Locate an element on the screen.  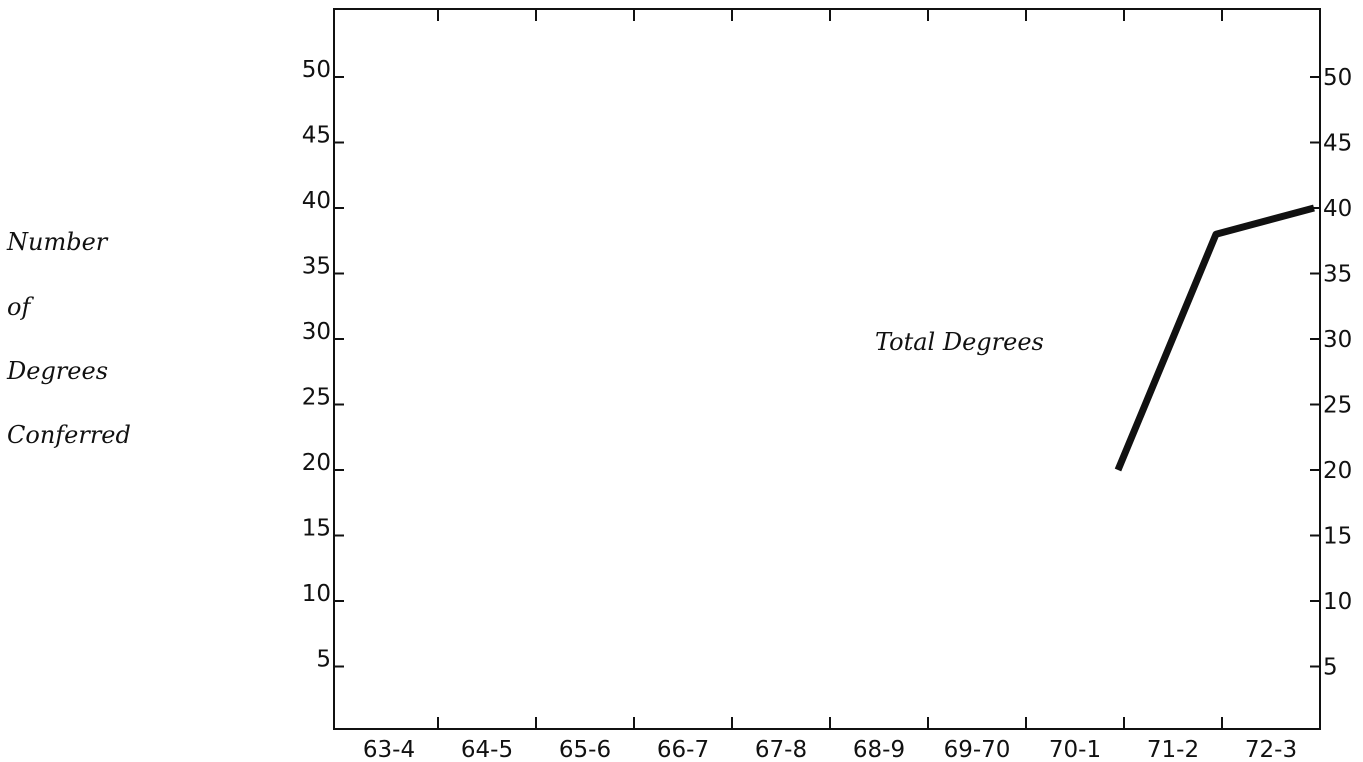
y-tick-label-left: 25 is located at coordinates (316, 398).